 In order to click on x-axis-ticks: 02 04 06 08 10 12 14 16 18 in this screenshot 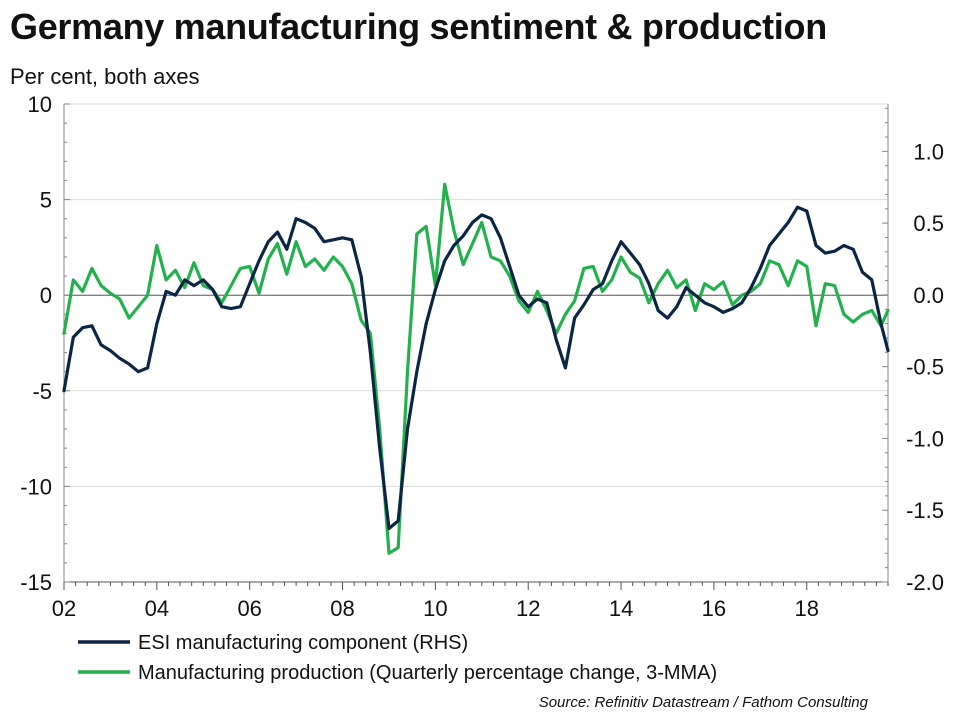, I will do `click(435, 608)`.